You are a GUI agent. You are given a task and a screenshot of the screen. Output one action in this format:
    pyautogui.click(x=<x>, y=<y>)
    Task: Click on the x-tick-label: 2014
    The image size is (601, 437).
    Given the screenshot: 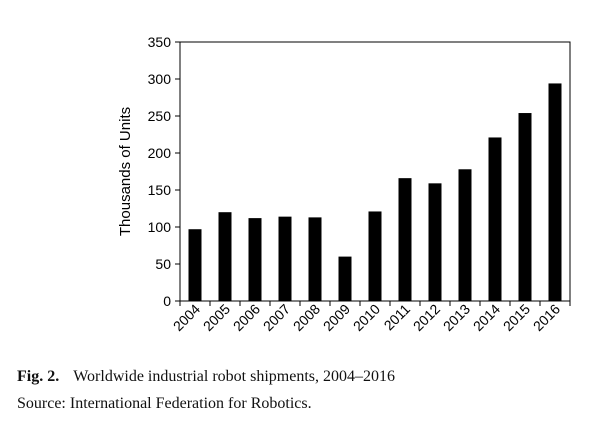 What is the action you would take?
    pyautogui.click(x=486, y=317)
    